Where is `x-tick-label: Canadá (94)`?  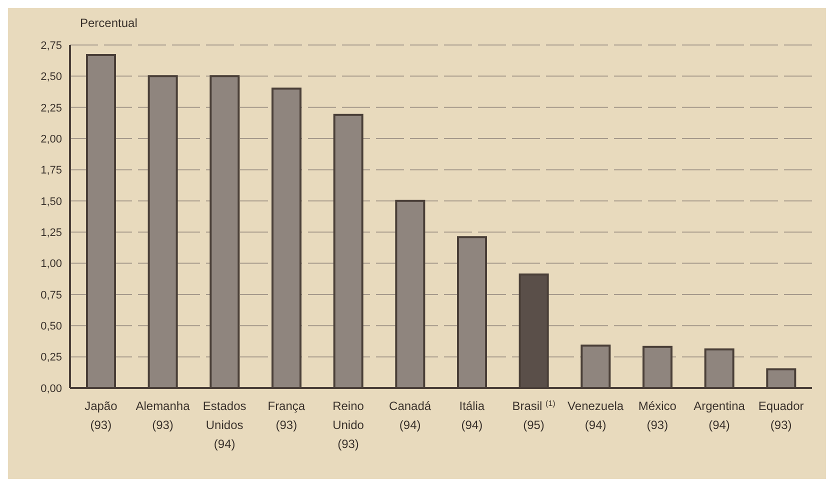 x-tick-label: Canadá (94) is located at coordinates (410, 415).